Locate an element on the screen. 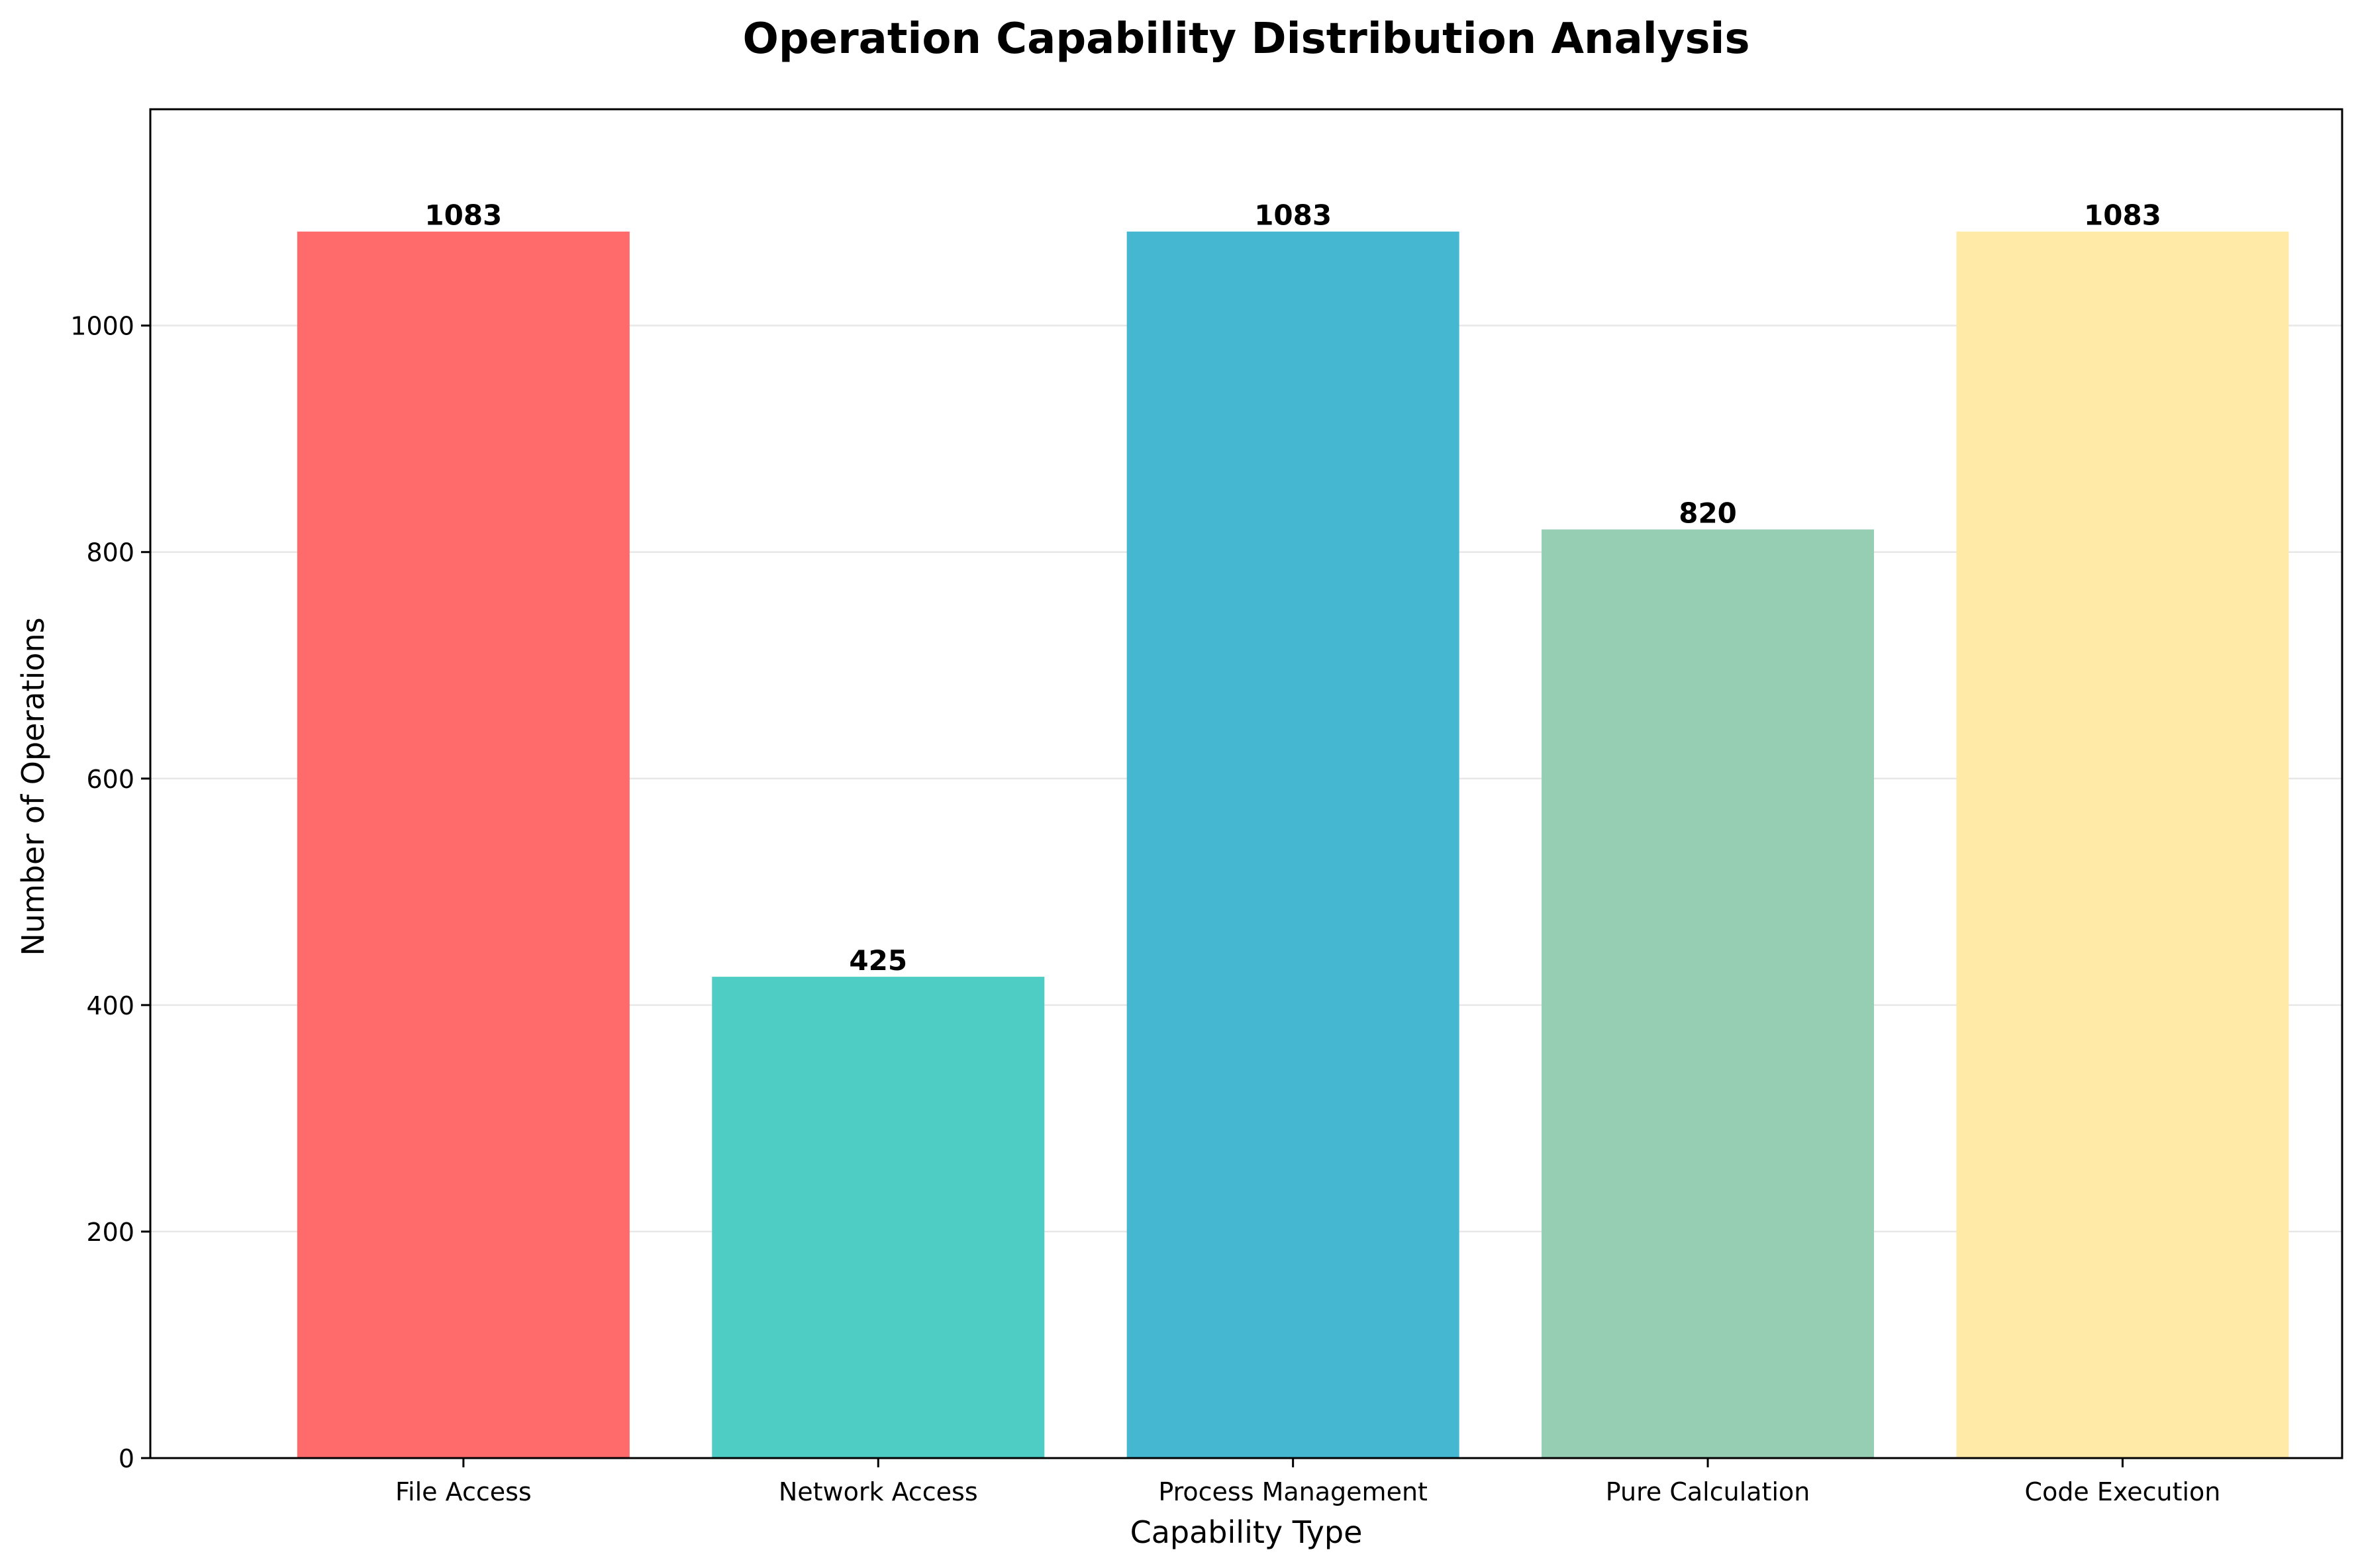 The image size is (2360, 1568). y-tick-label: 600 is located at coordinates (110, 779).